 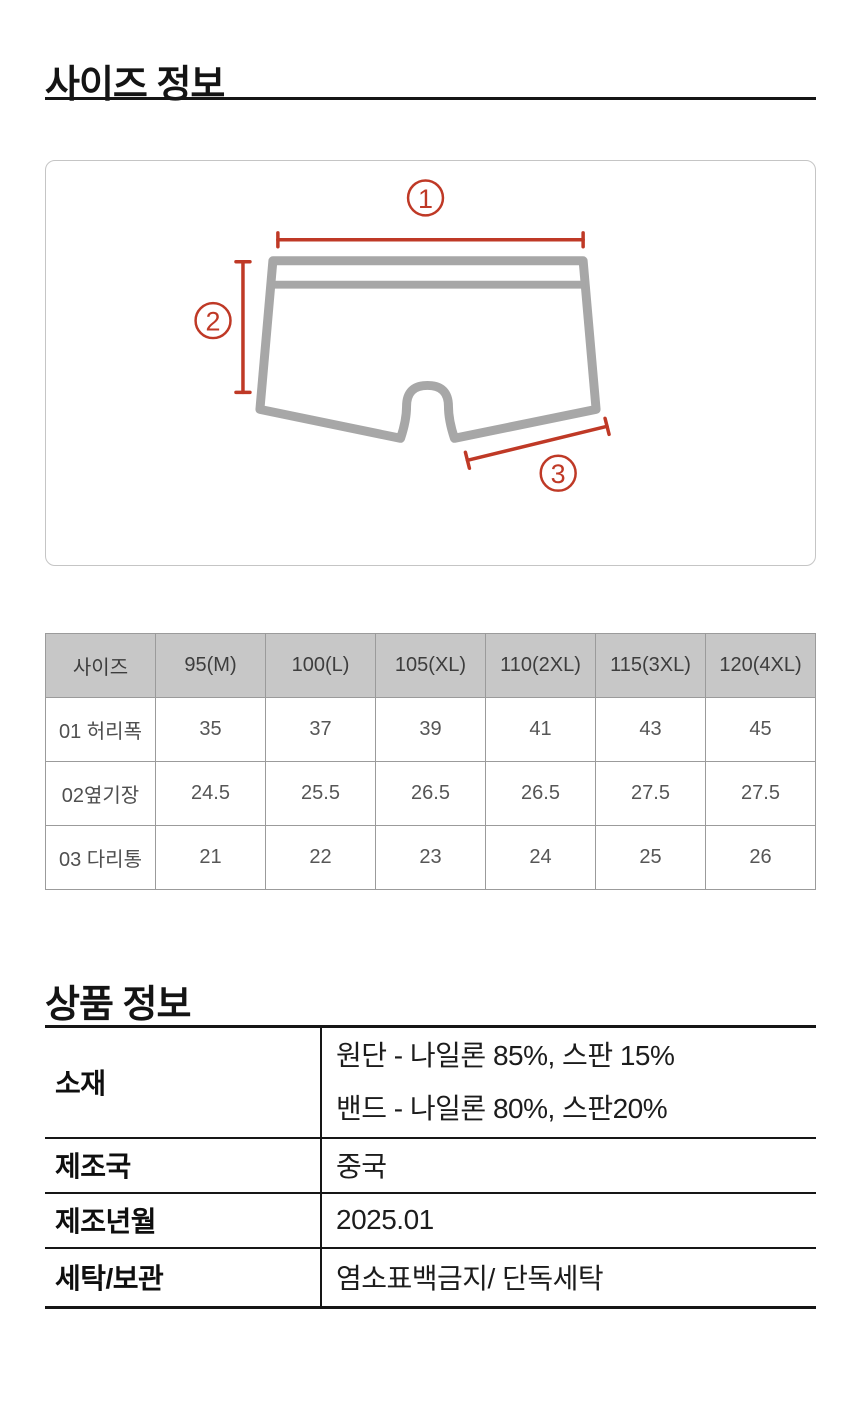 What do you see at coordinates (210, 793) in the screenshot?
I see `cell-value: 24.5` at bounding box center [210, 793].